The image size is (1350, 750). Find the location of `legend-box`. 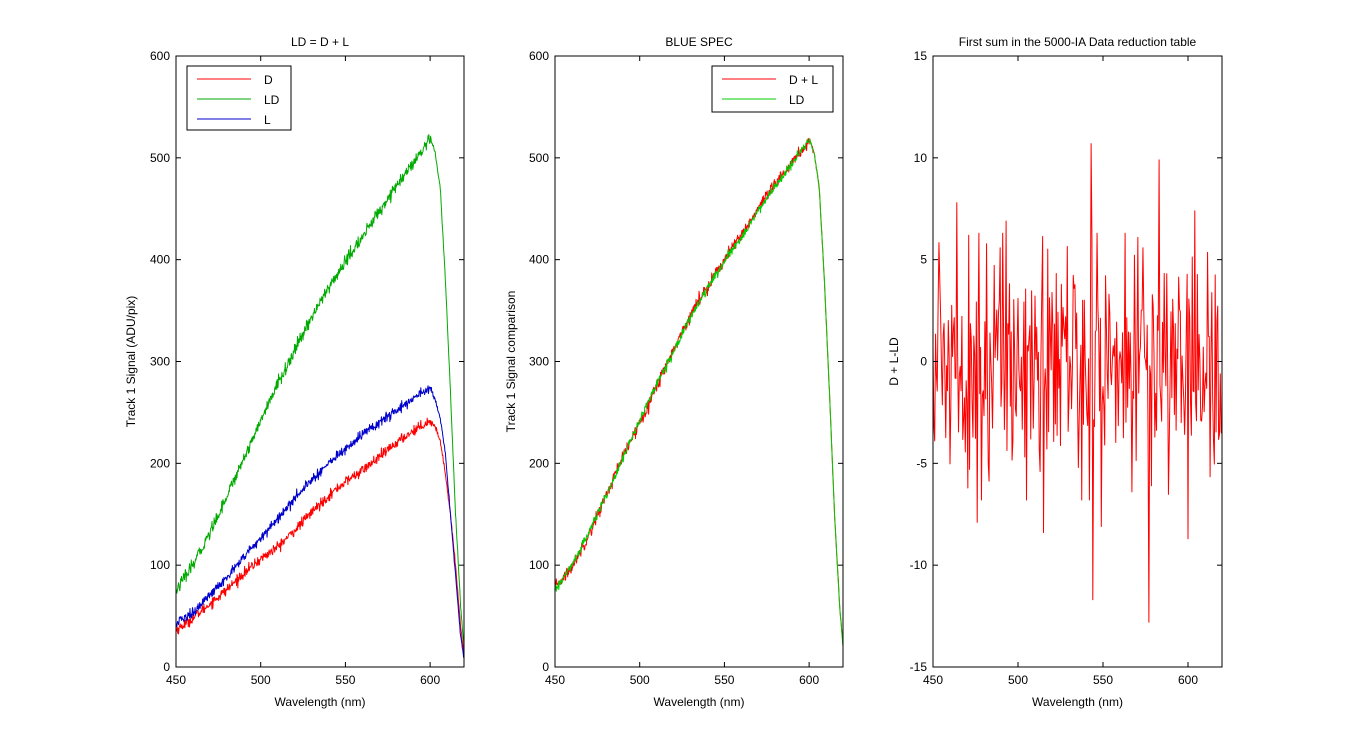

legend-box is located at coordinates (772, 89).